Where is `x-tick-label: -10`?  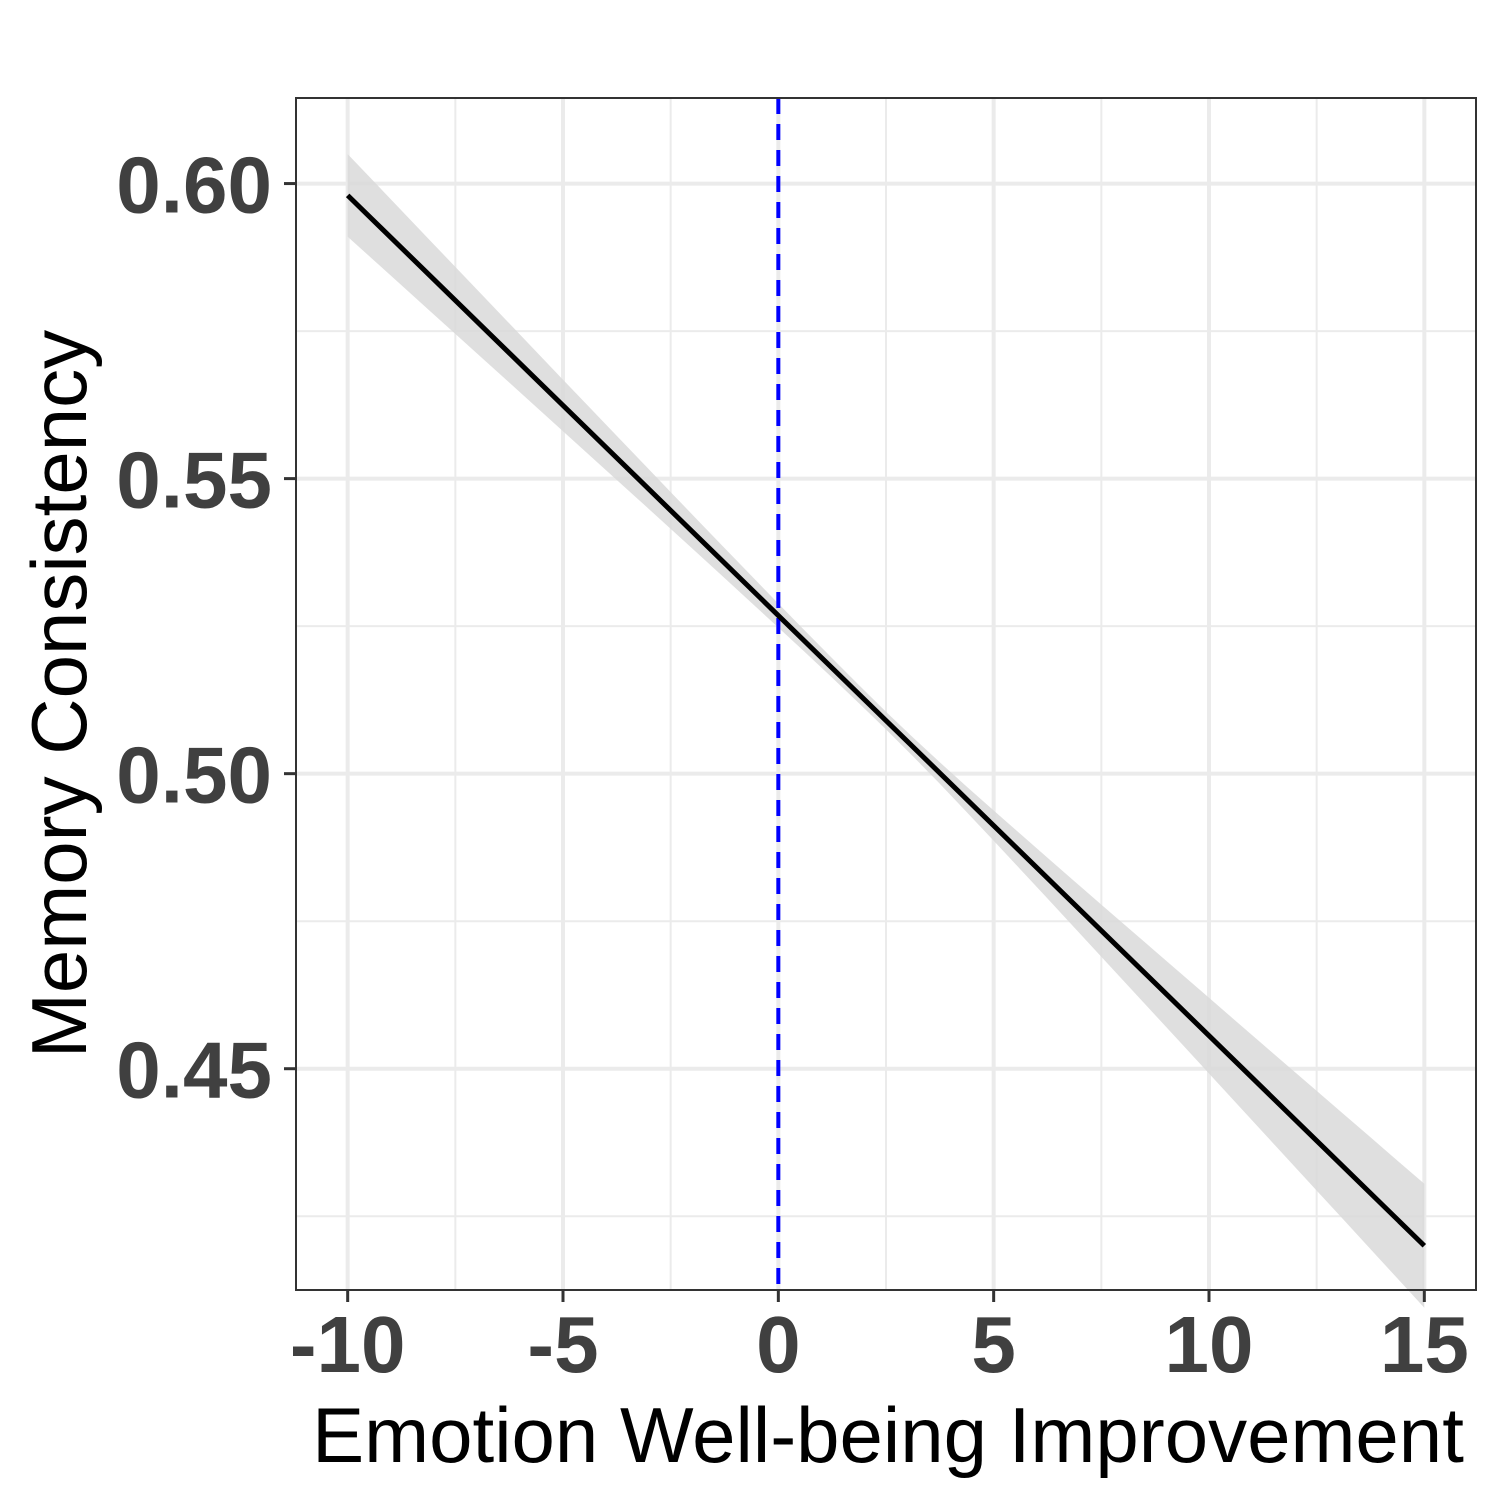
x-tick-label: -10 is located at coordinates (348, 1344).